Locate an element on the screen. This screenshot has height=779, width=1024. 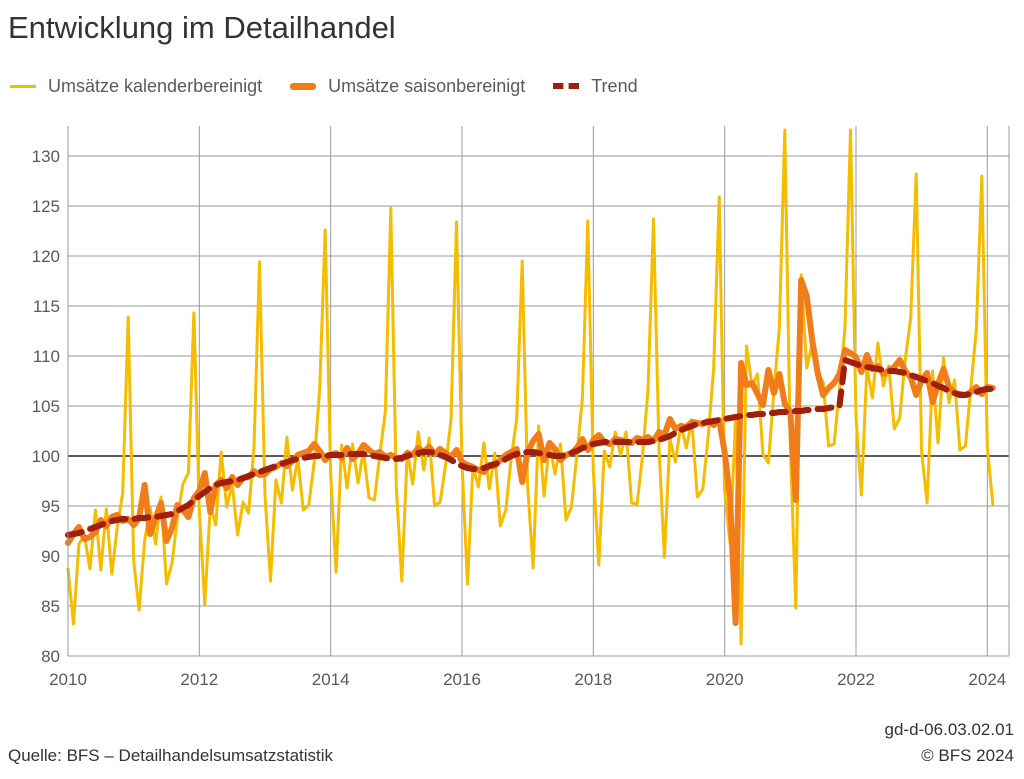
legend-swatch-trend is located at coordinates (566, 86).